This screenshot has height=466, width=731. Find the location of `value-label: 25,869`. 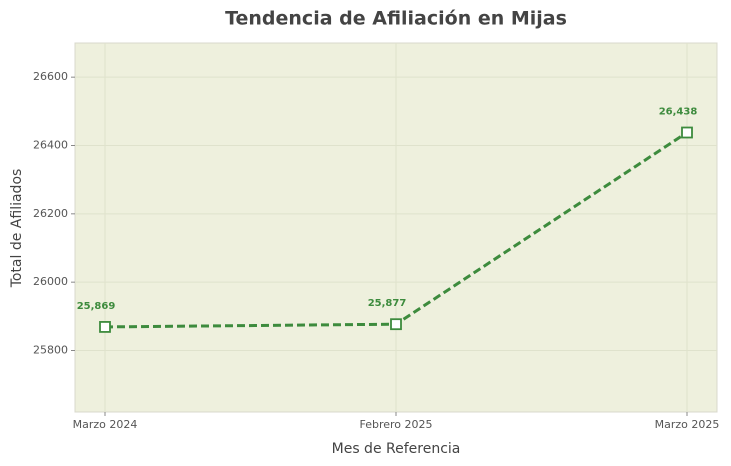

value-label: 25,869 is located at coordinates (96, 306).